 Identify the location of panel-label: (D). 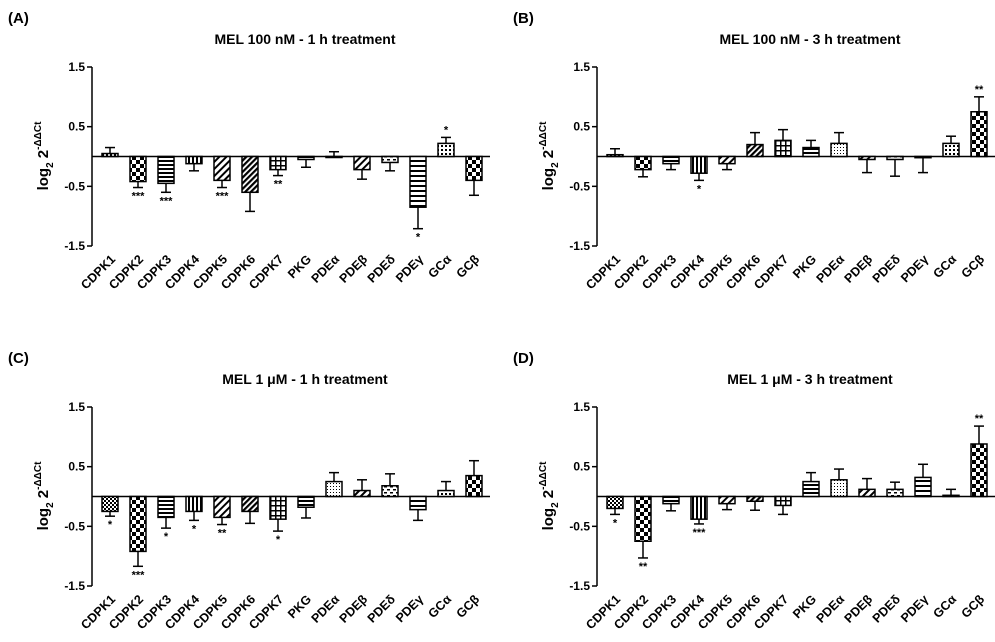
(523, 358).